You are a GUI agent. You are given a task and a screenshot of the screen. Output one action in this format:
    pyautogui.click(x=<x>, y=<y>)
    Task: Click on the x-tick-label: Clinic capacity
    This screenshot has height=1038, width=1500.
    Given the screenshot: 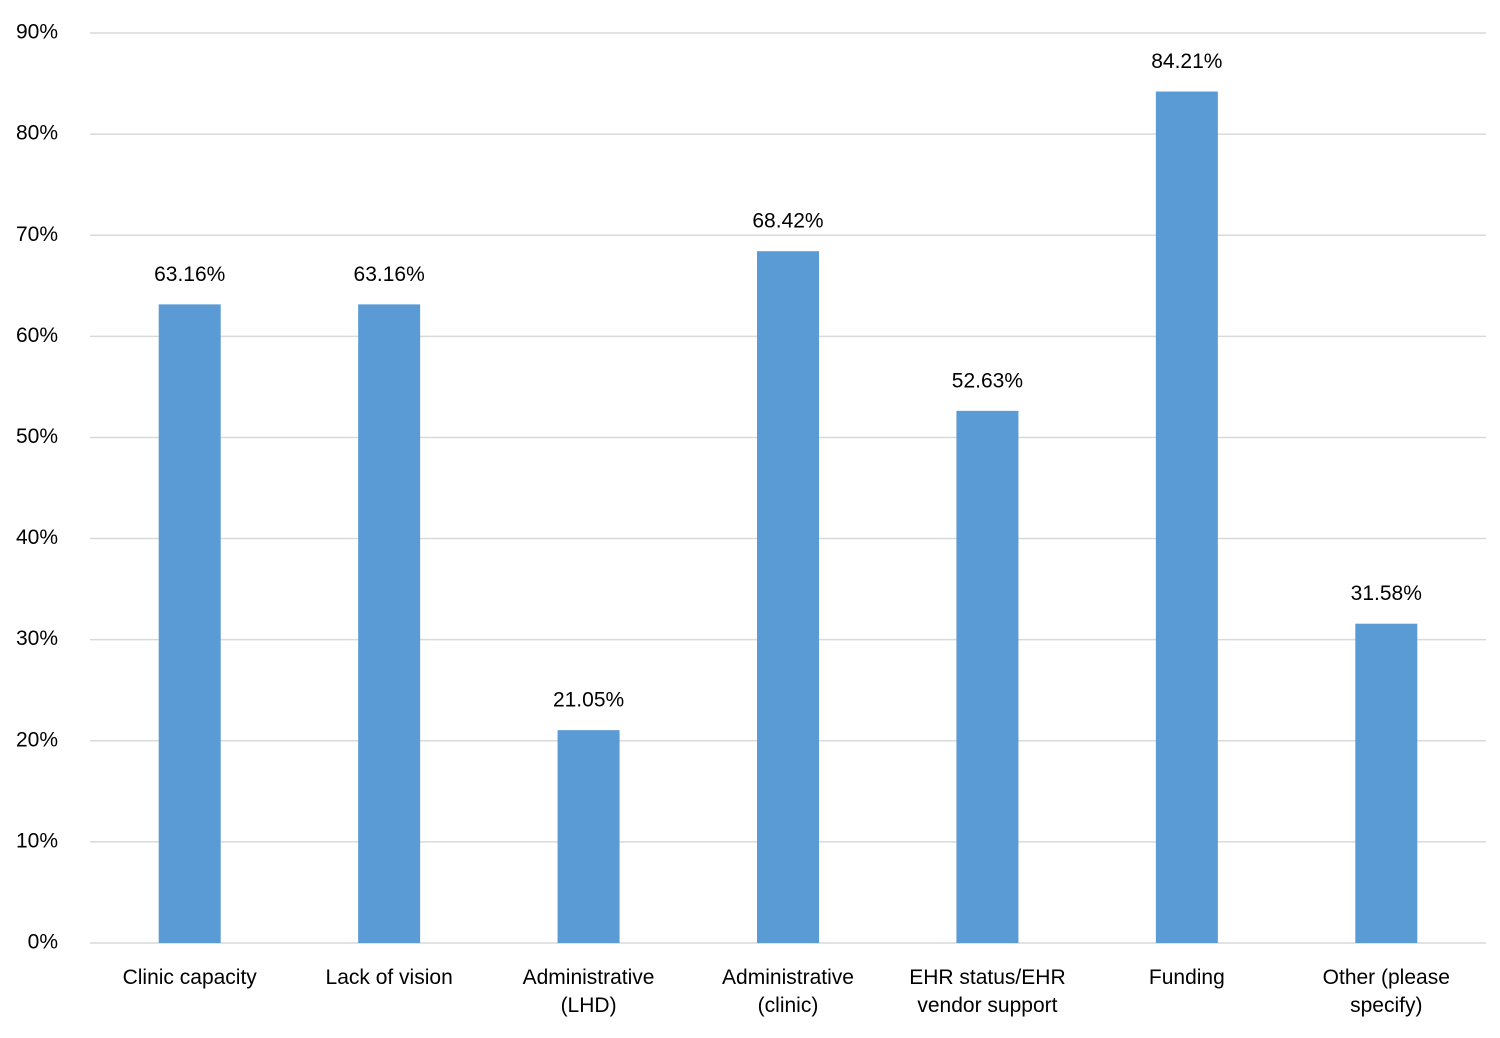 What is the action you would take?
    pyautogui.click(x=189, y=977)
    